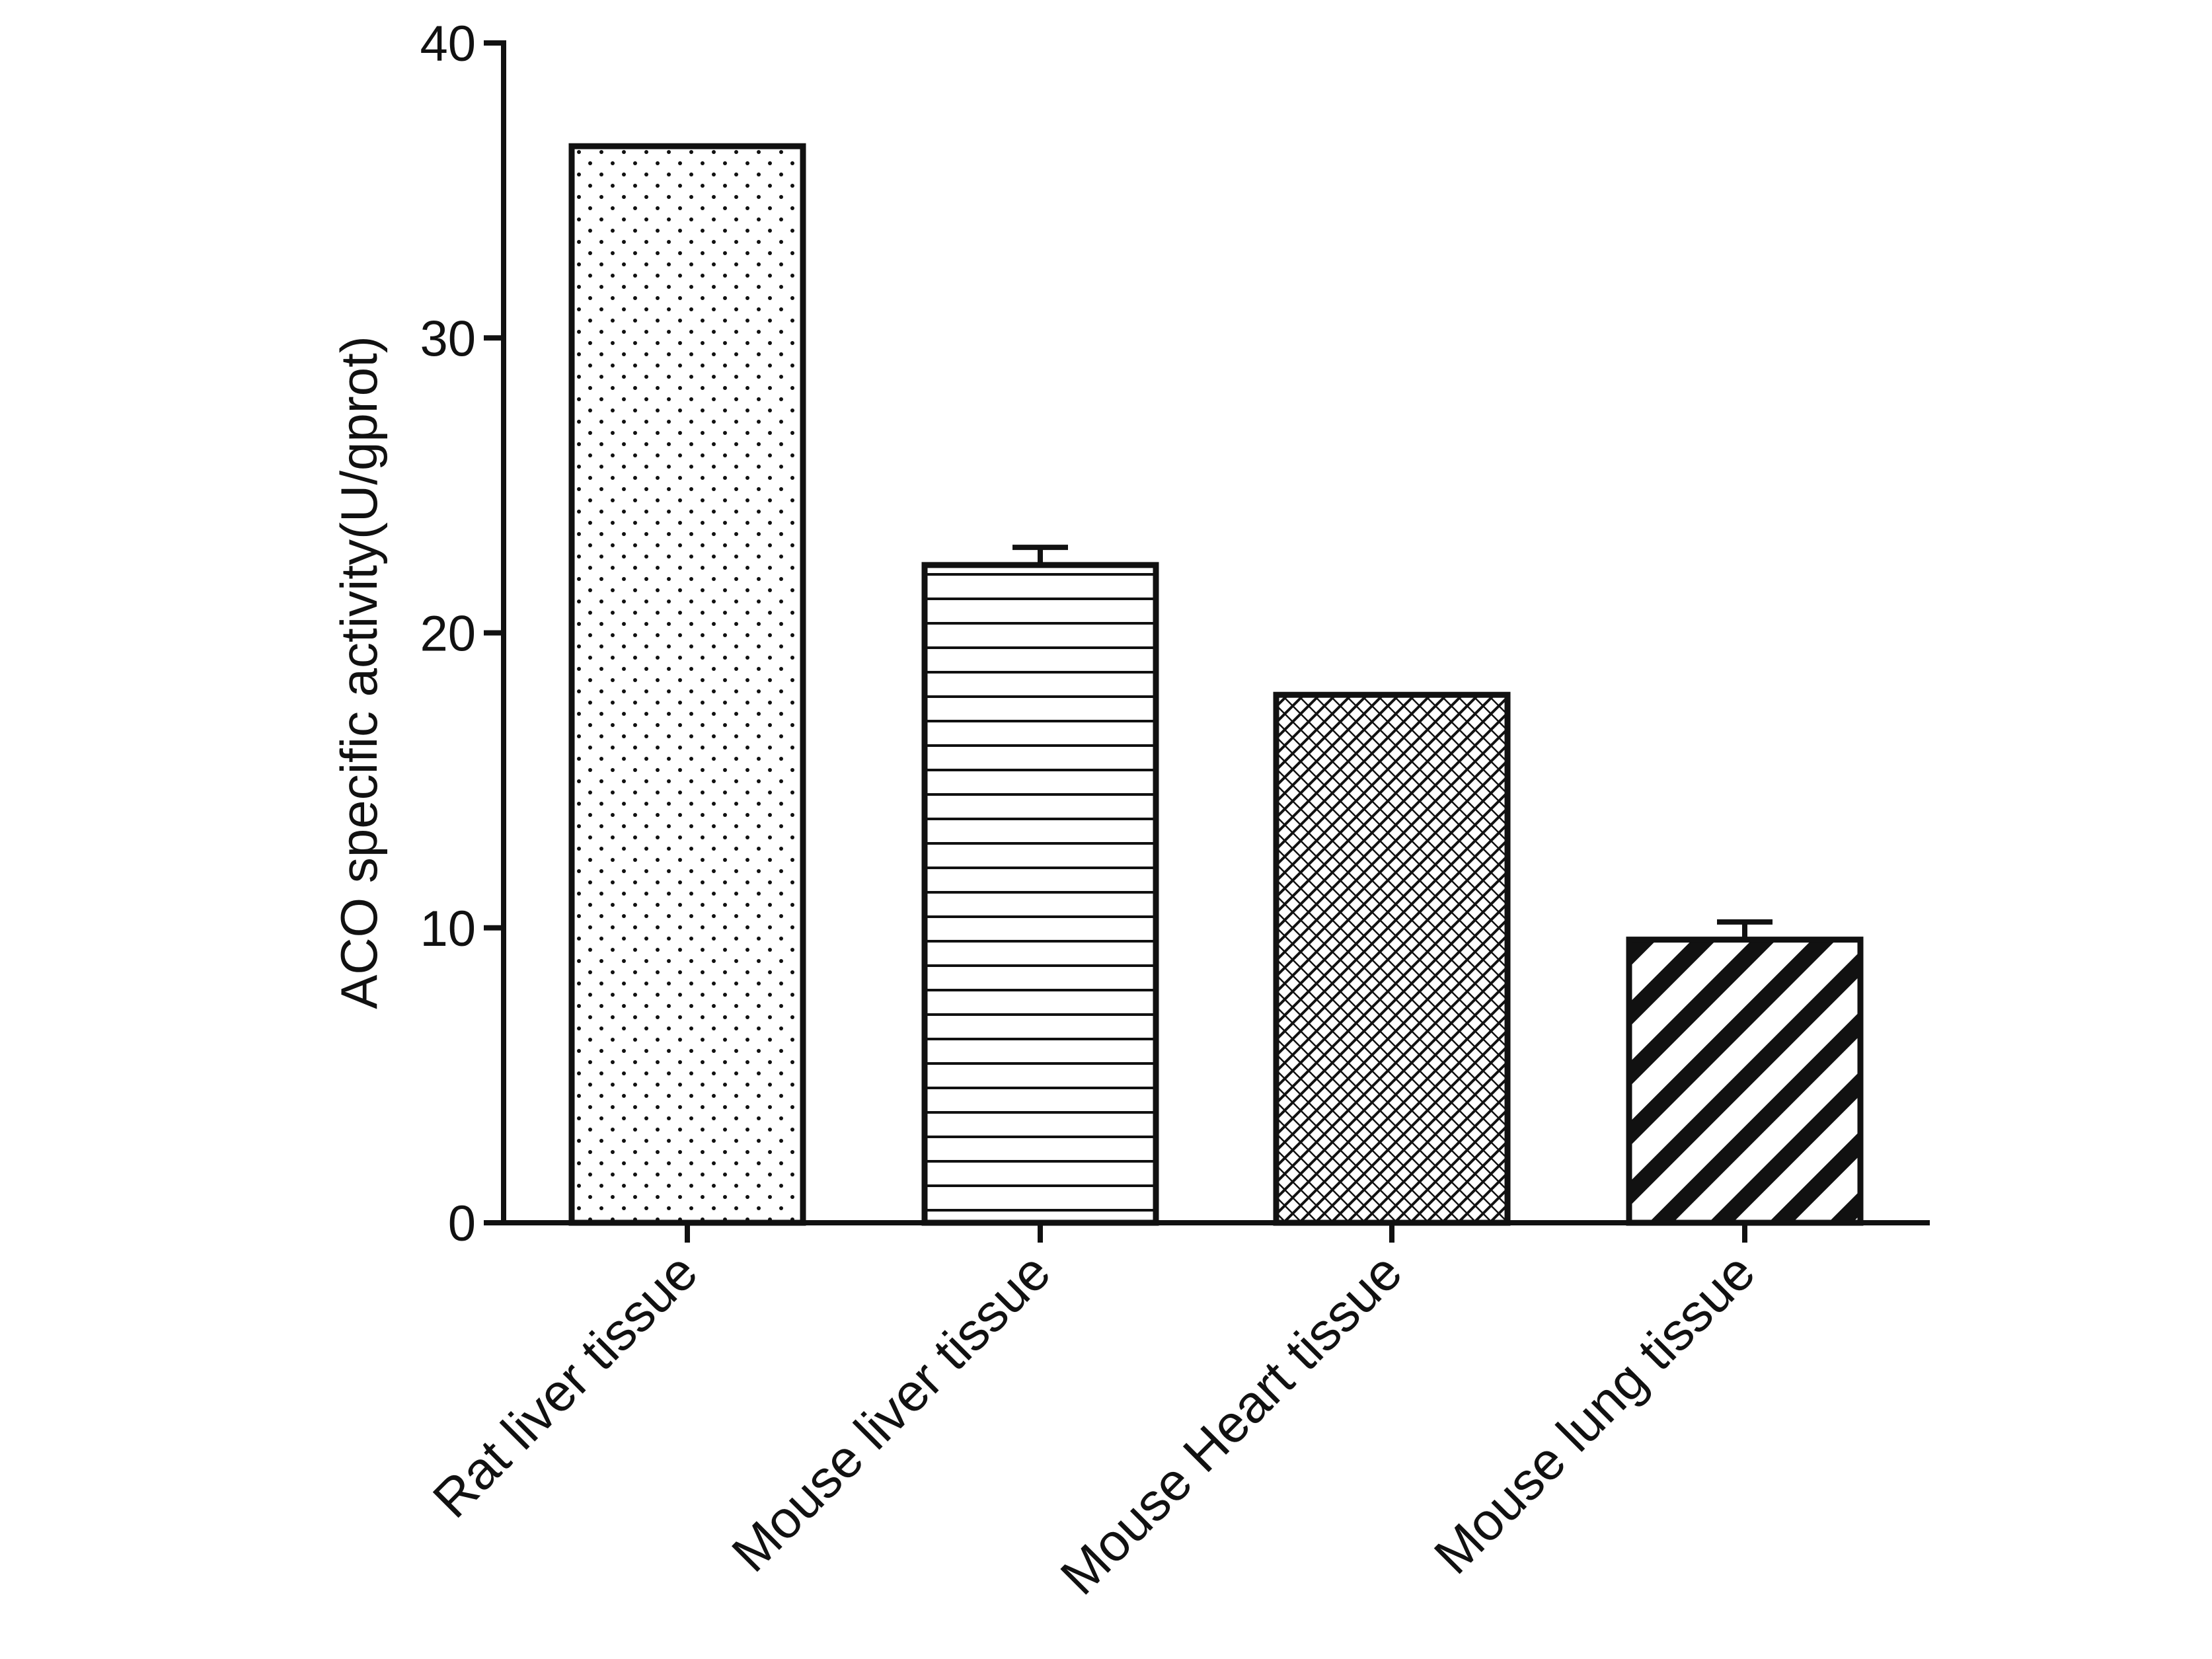 This screenshot has height=1659, width=2212. I want to click on x-category-label: Rat liver tissue, so click(565, 1385).